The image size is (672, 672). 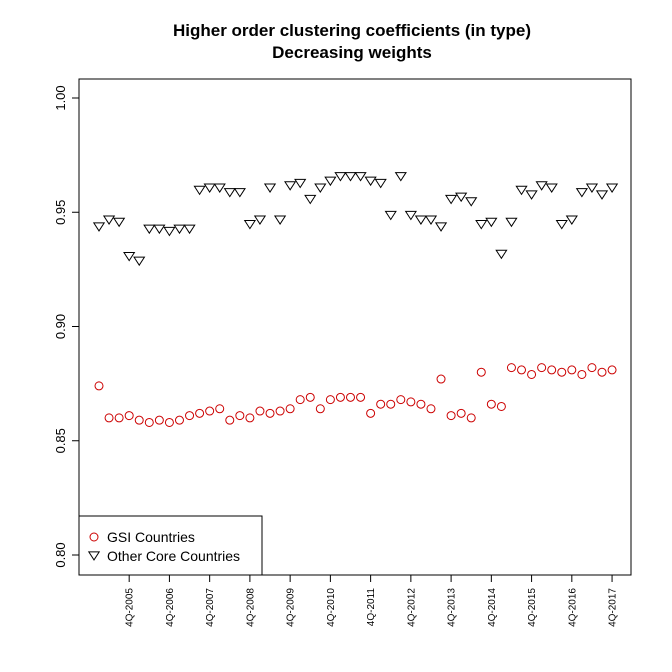 What do you see at coordinates (94, 537) in the screenshot?
I see `legend-marker-gsi` at bounding box center [94, 537].